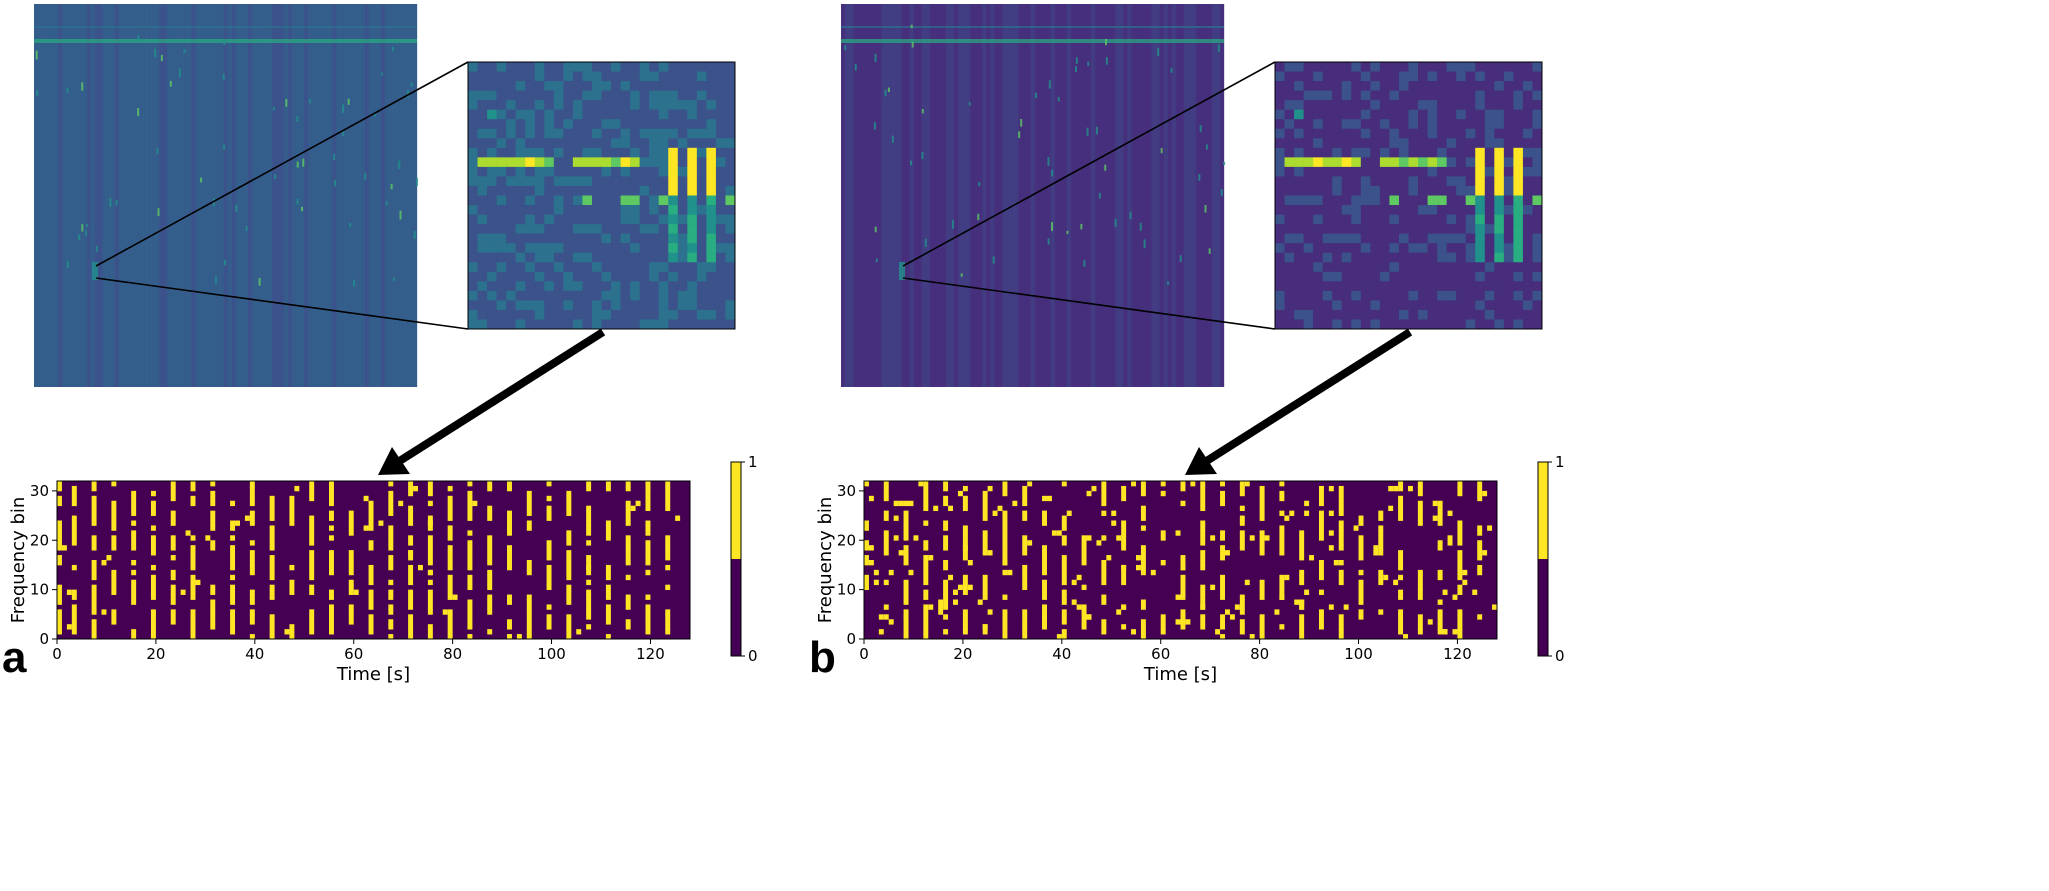  Describe the element at coordinates (226, 195) in the screenshot. I see `spectrogram-texture` at that location.